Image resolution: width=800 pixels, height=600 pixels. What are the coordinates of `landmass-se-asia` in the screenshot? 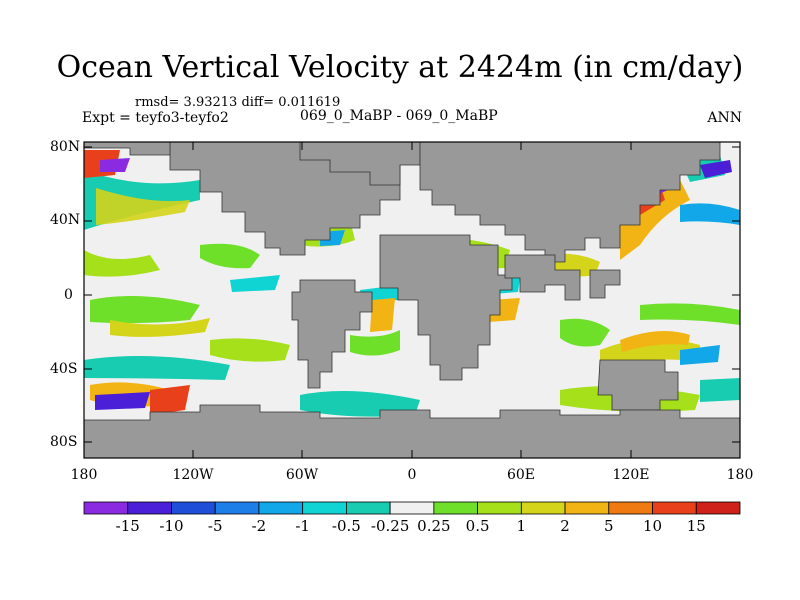 It's located at (605, 284).